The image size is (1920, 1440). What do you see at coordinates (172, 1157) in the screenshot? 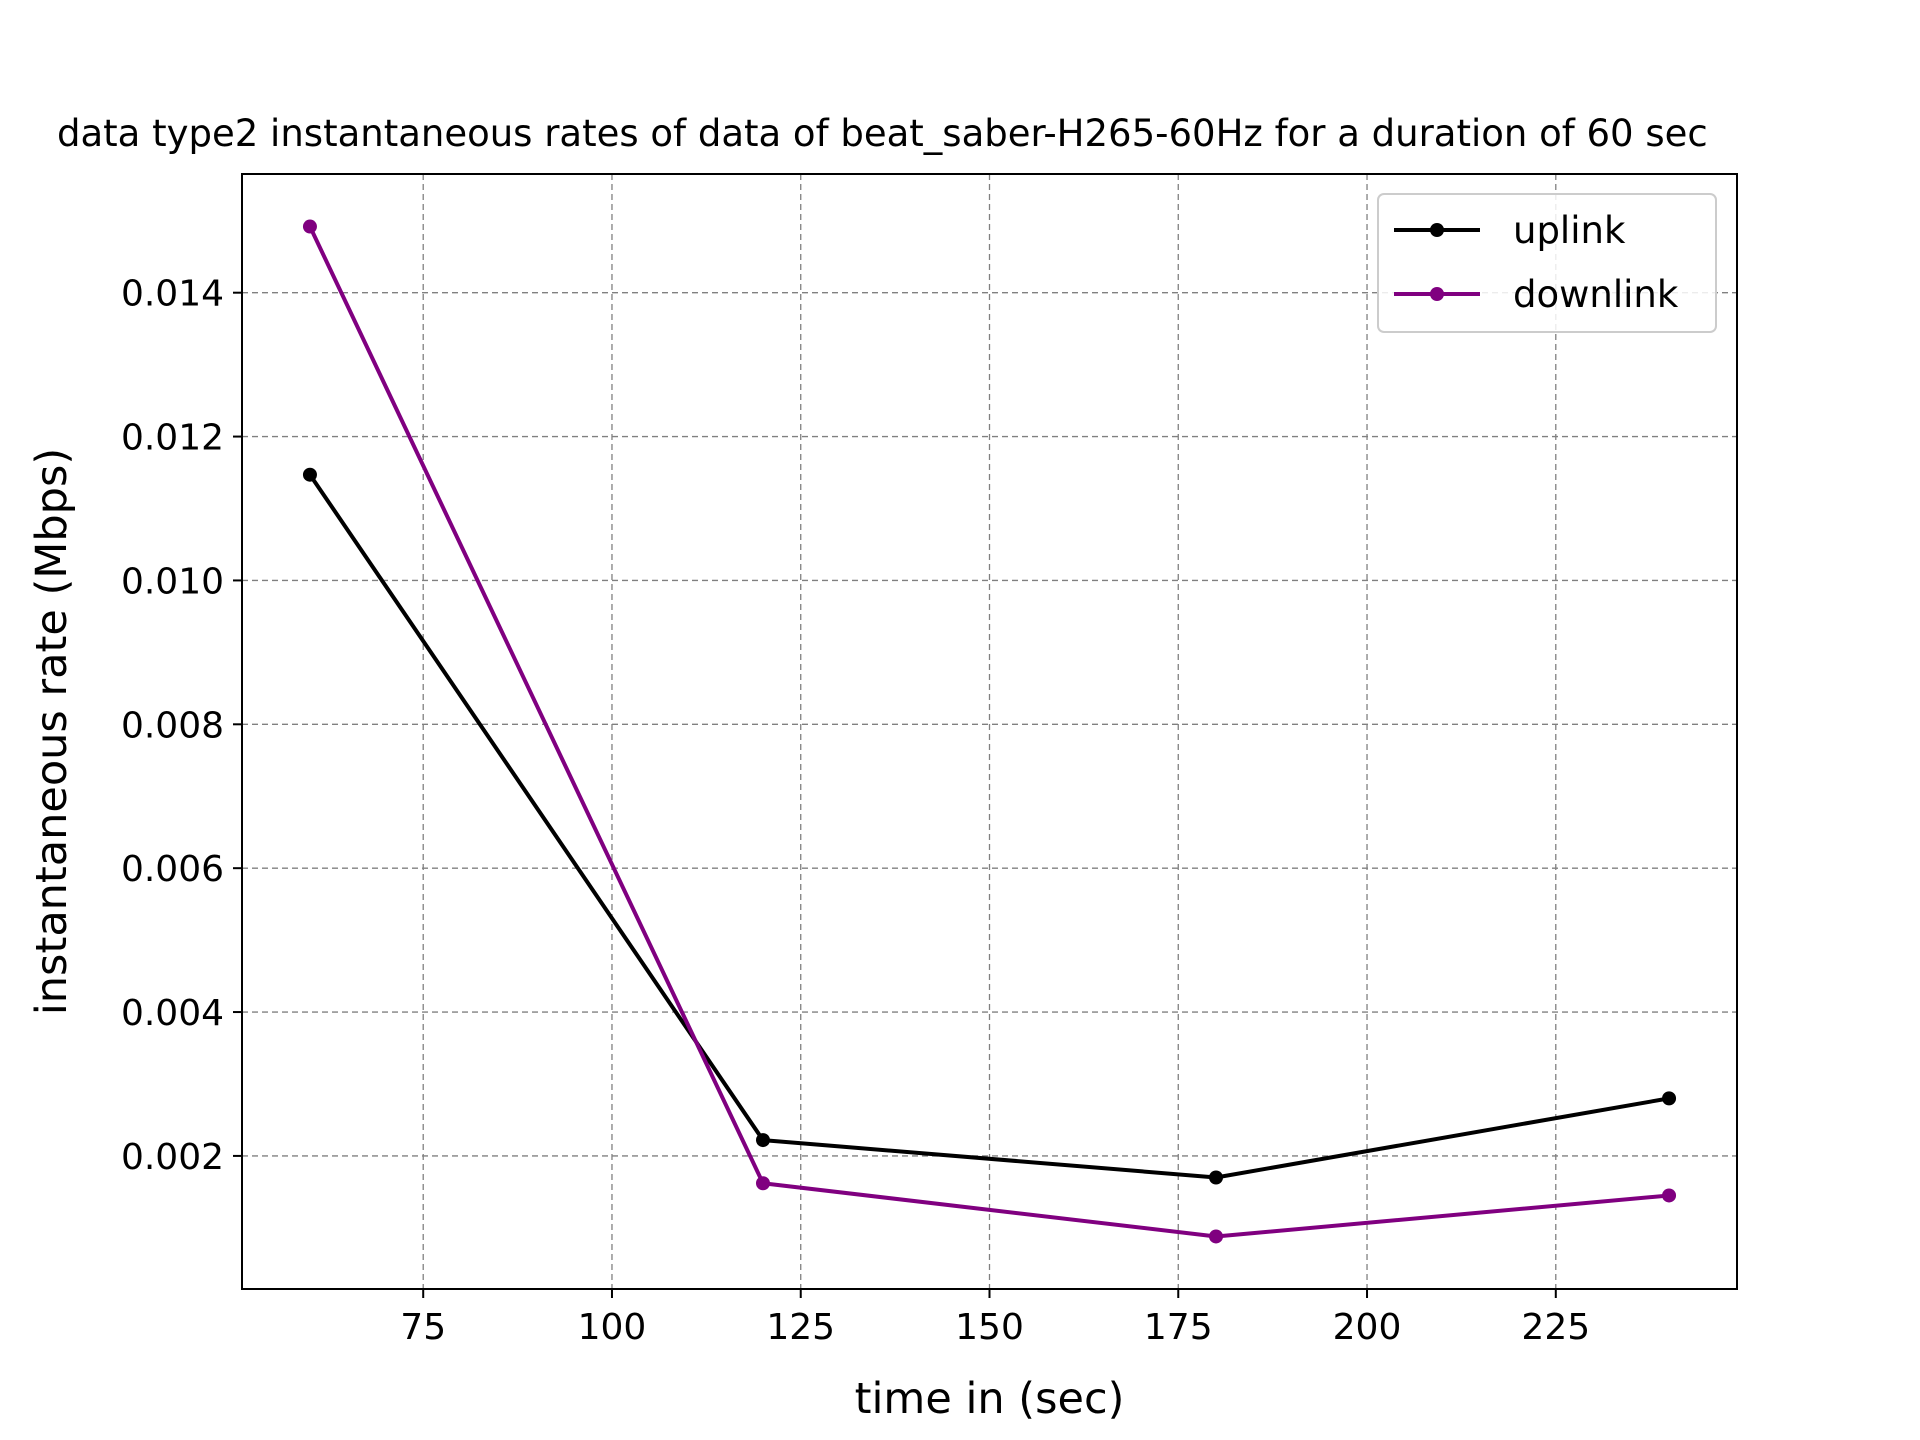
I see `y-tick-label: 0.002` at bounding box center [172, 1157].